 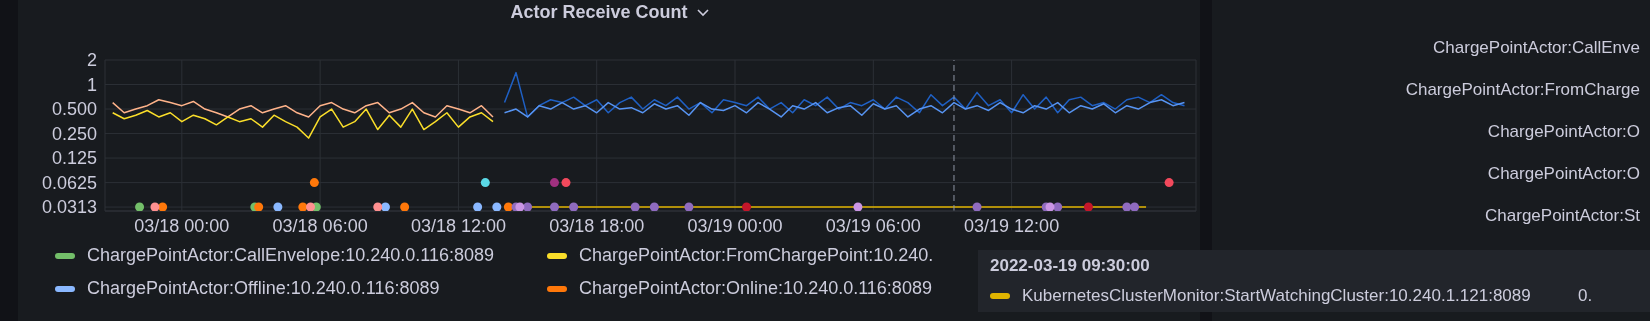 I want to click on y-tick-label: 0.125, so click(x=74, y=158).